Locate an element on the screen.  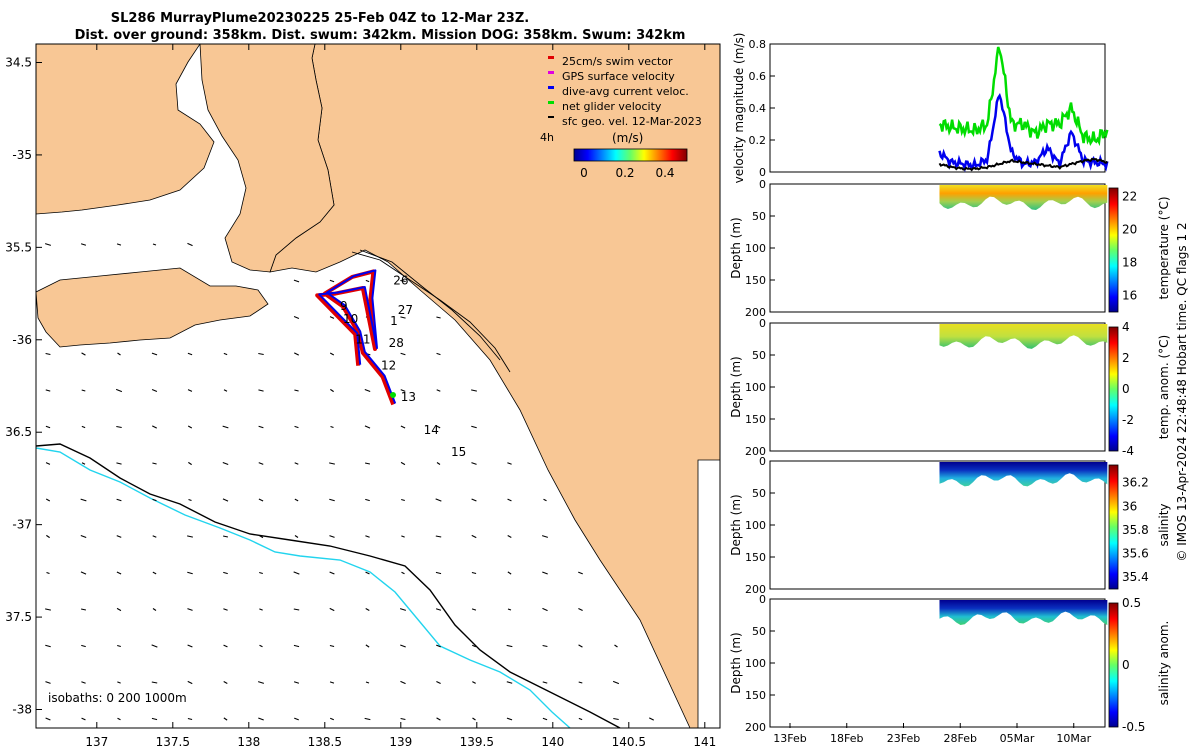
colorbar-tick-label: 36 is located at coordinates (1129, 506).